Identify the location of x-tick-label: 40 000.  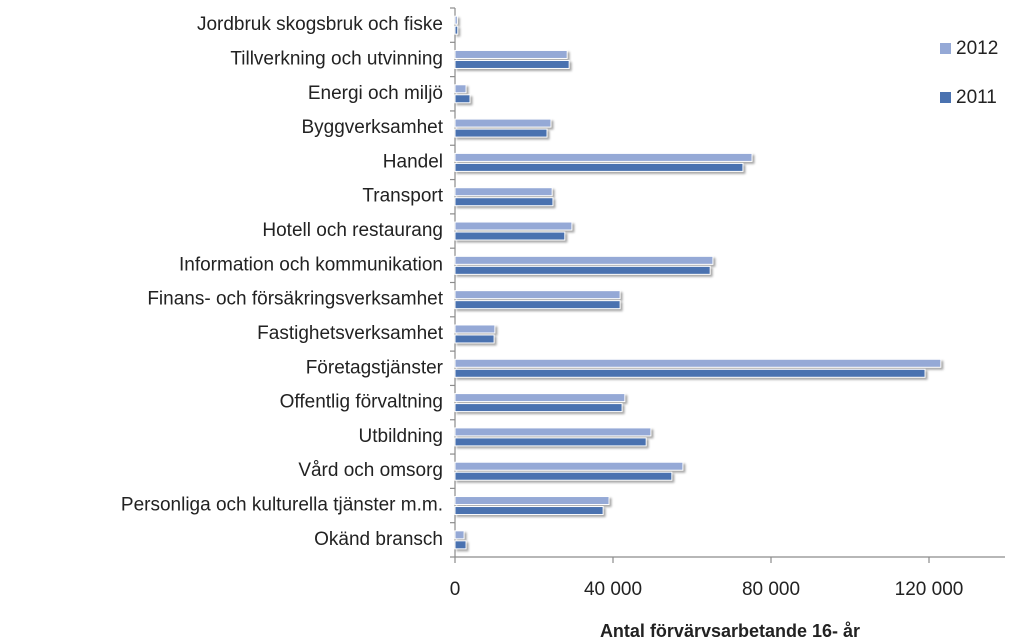
(613, 589).